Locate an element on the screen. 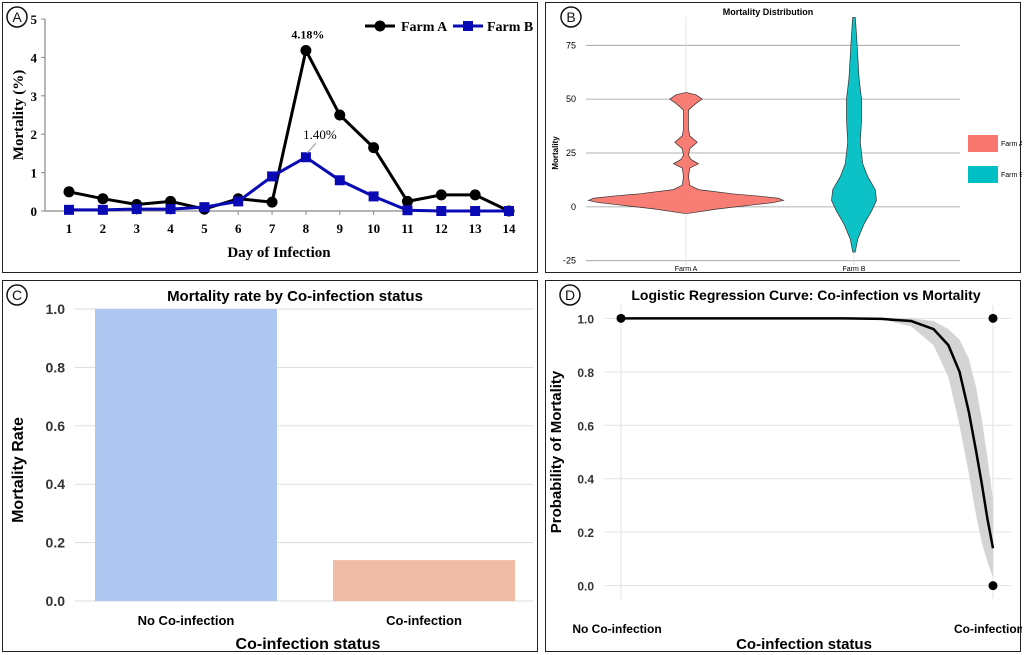  confidence-band is located at coordinates (807, 448).